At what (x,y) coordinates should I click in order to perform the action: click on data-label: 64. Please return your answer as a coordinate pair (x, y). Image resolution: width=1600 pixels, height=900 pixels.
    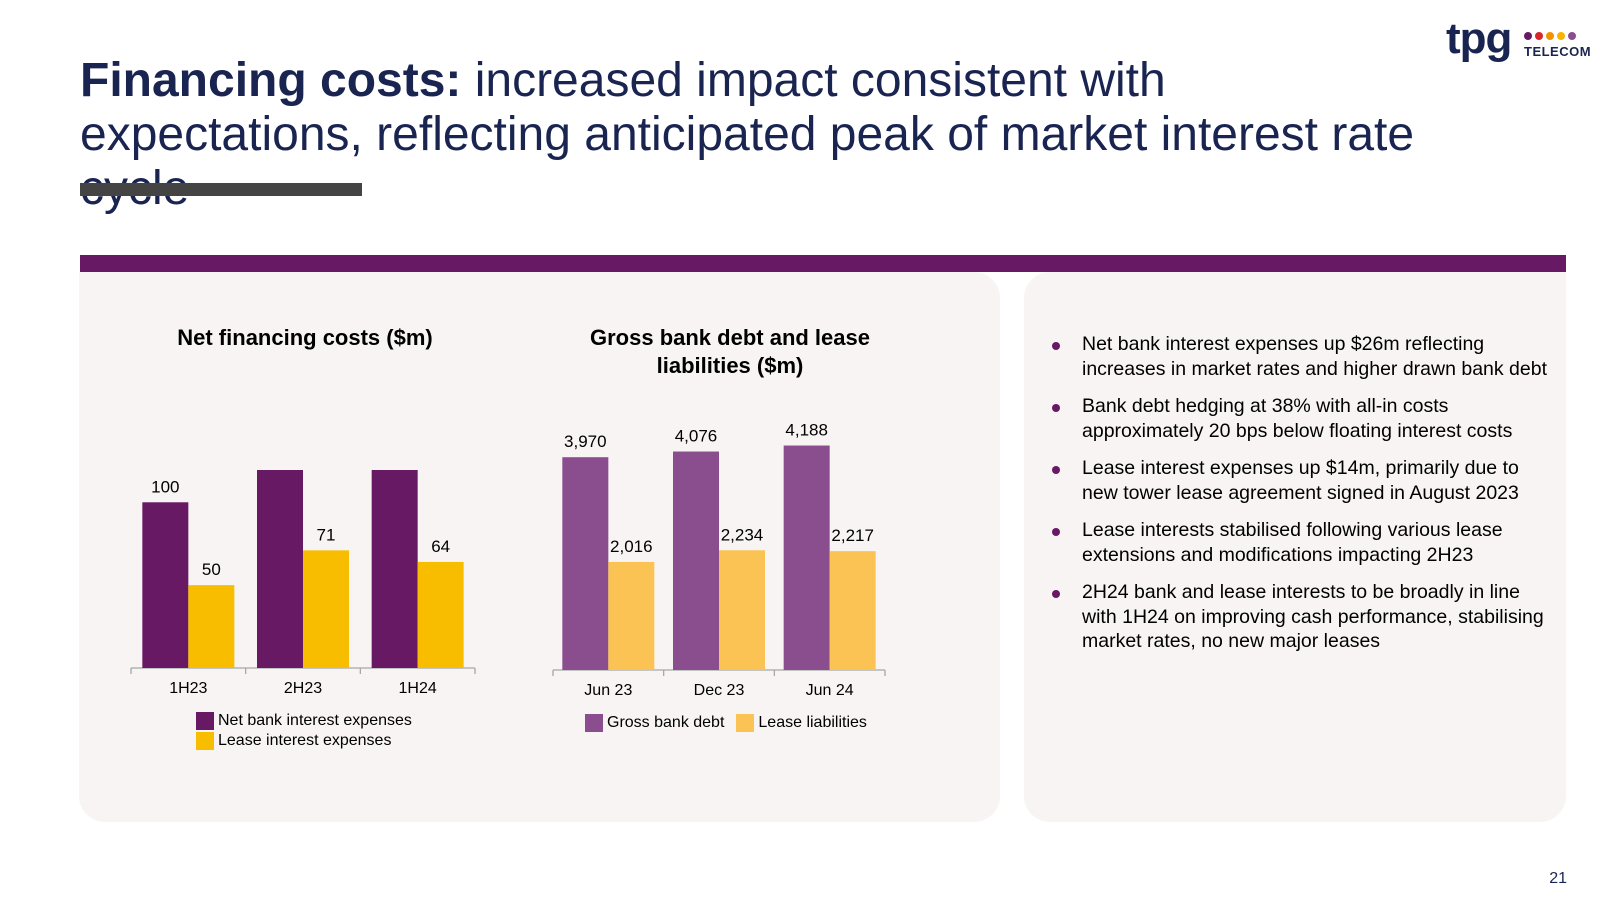
    Looking at the image, I should click on (440, 546).